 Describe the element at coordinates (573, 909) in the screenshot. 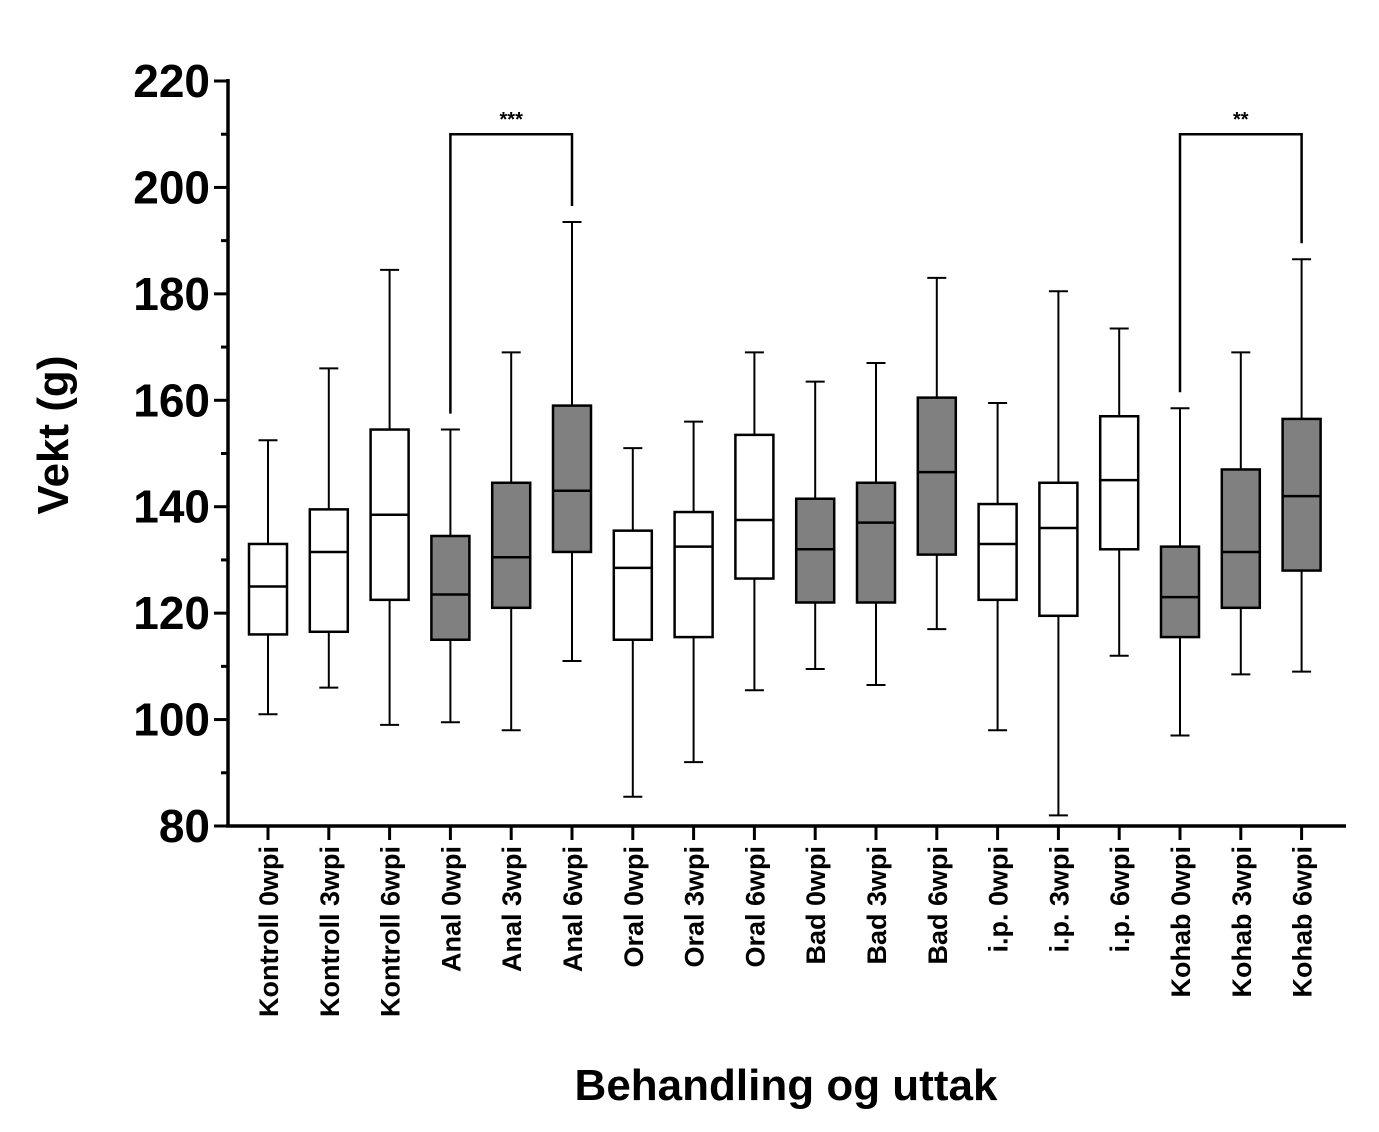

I see `x-tick-label: Anal 6wpi` at that location.